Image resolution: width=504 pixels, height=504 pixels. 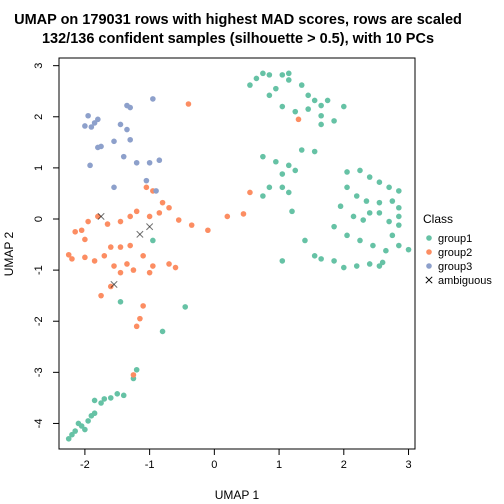 I want to click on y-tick-label: -3, so click(x=39, y=372).